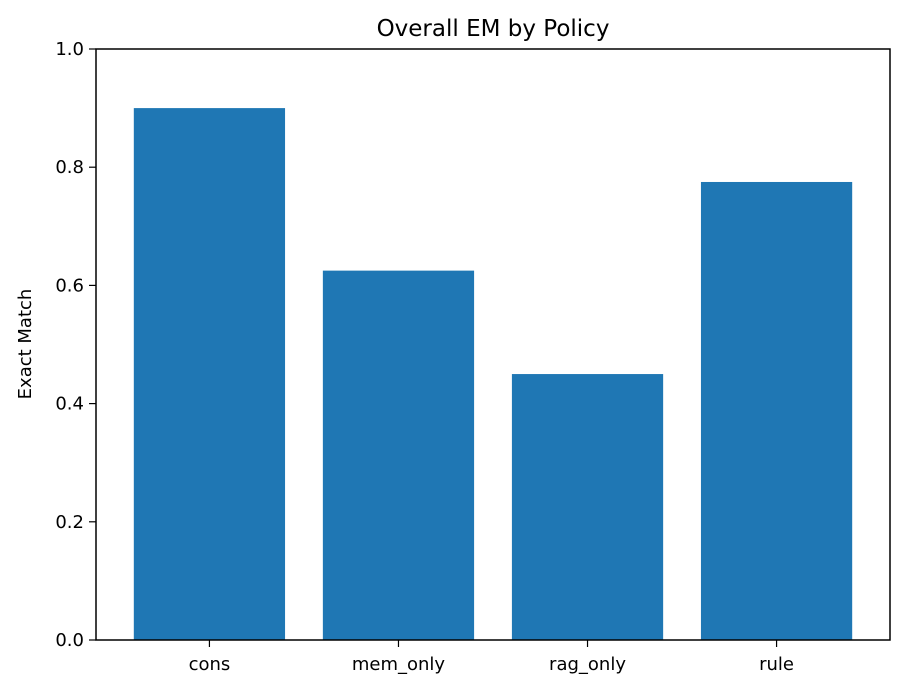  Describe the element at coordinates (69, 285) in the screenshot. I see `y-tick-label: 0.6` at that location.